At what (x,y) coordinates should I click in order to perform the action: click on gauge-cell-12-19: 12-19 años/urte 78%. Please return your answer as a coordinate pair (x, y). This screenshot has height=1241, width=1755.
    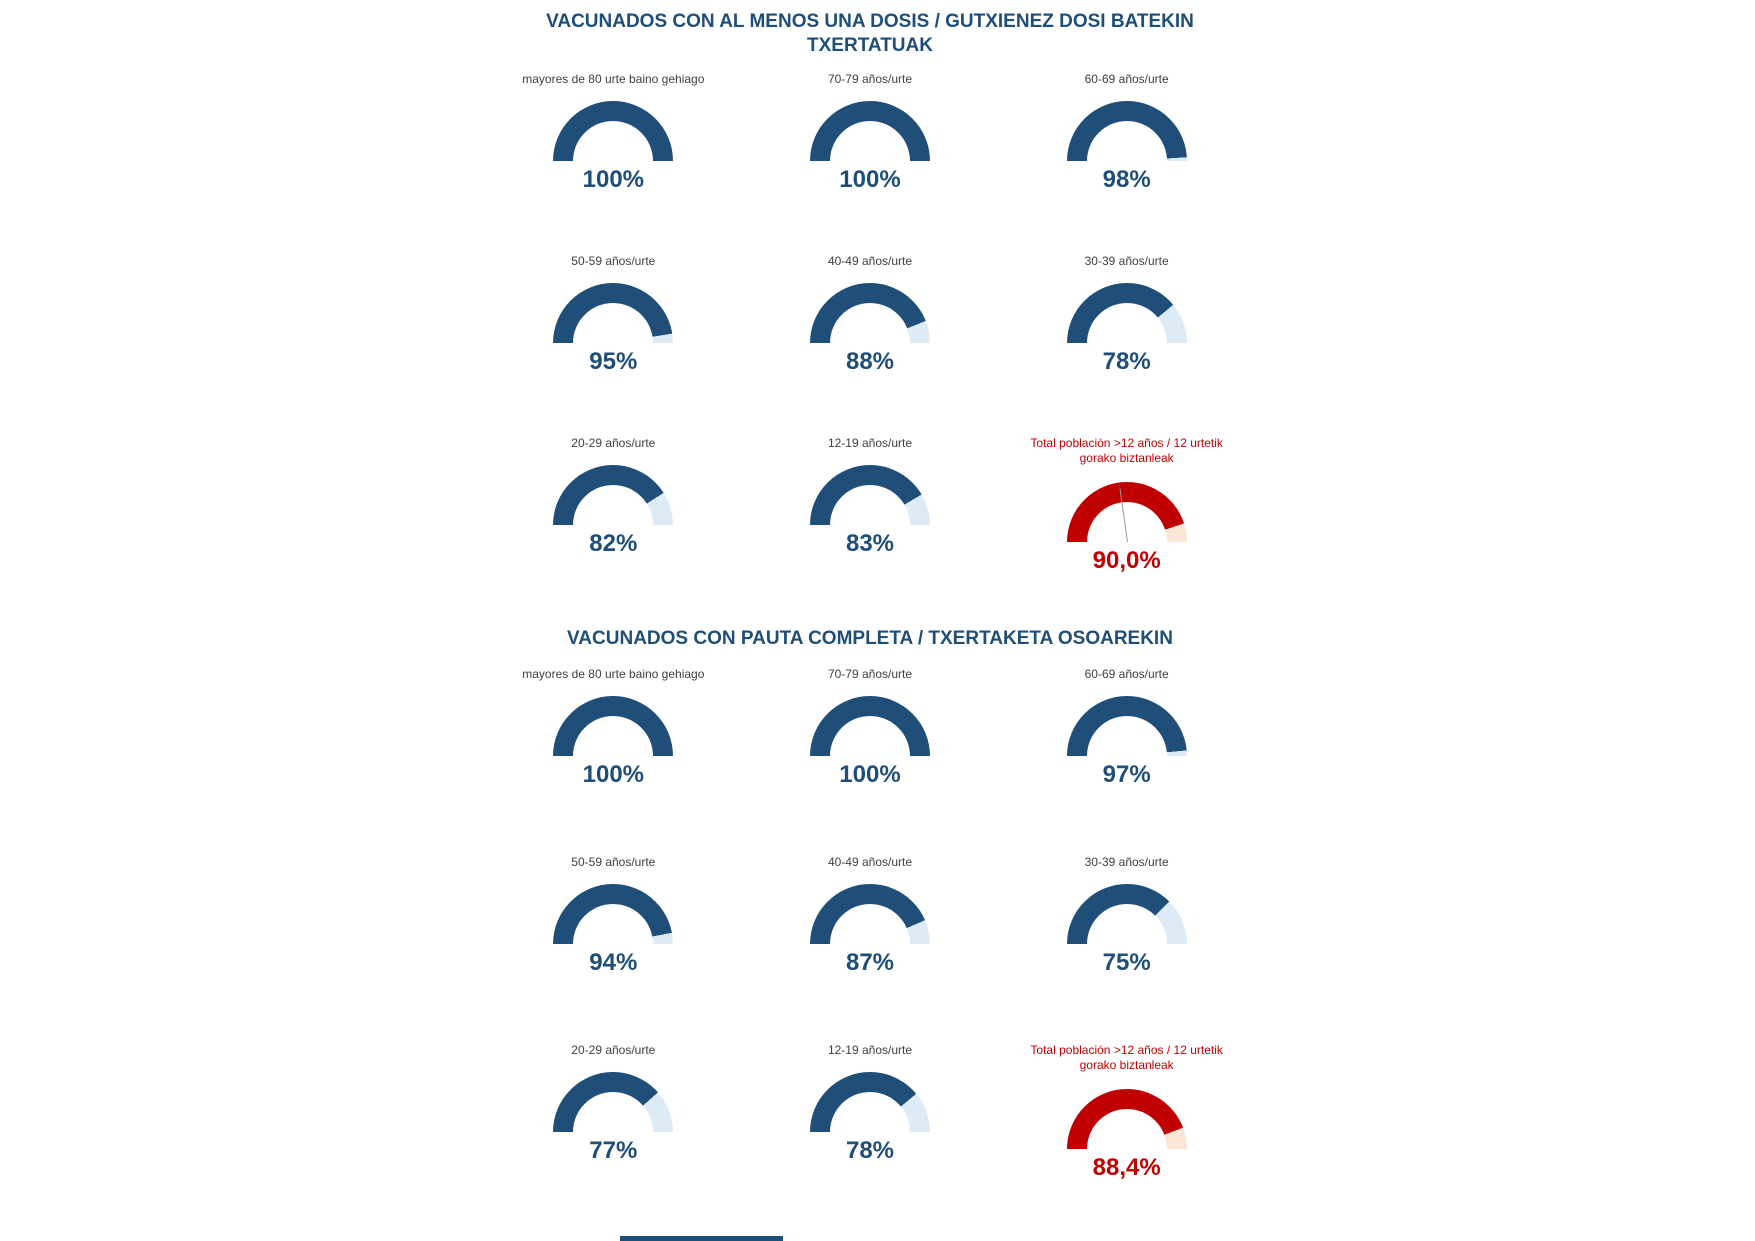
    Looking at the image, I should click on (870, 1112).